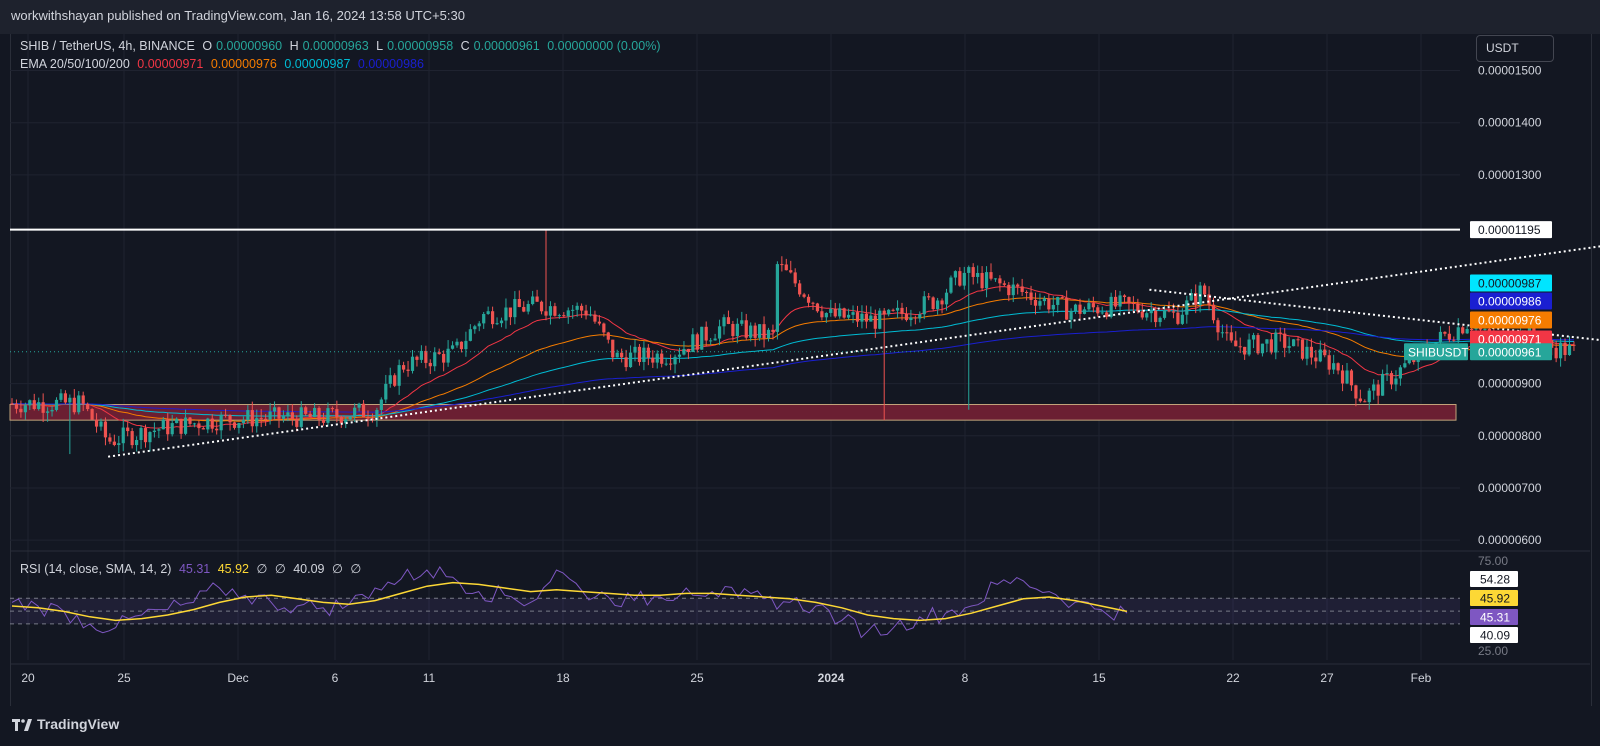 The image size is (1600, 746). I want to click on rsi-pane: 75.00 25.00 54.28 45.92 45.31 40.09, so click(800, 604).